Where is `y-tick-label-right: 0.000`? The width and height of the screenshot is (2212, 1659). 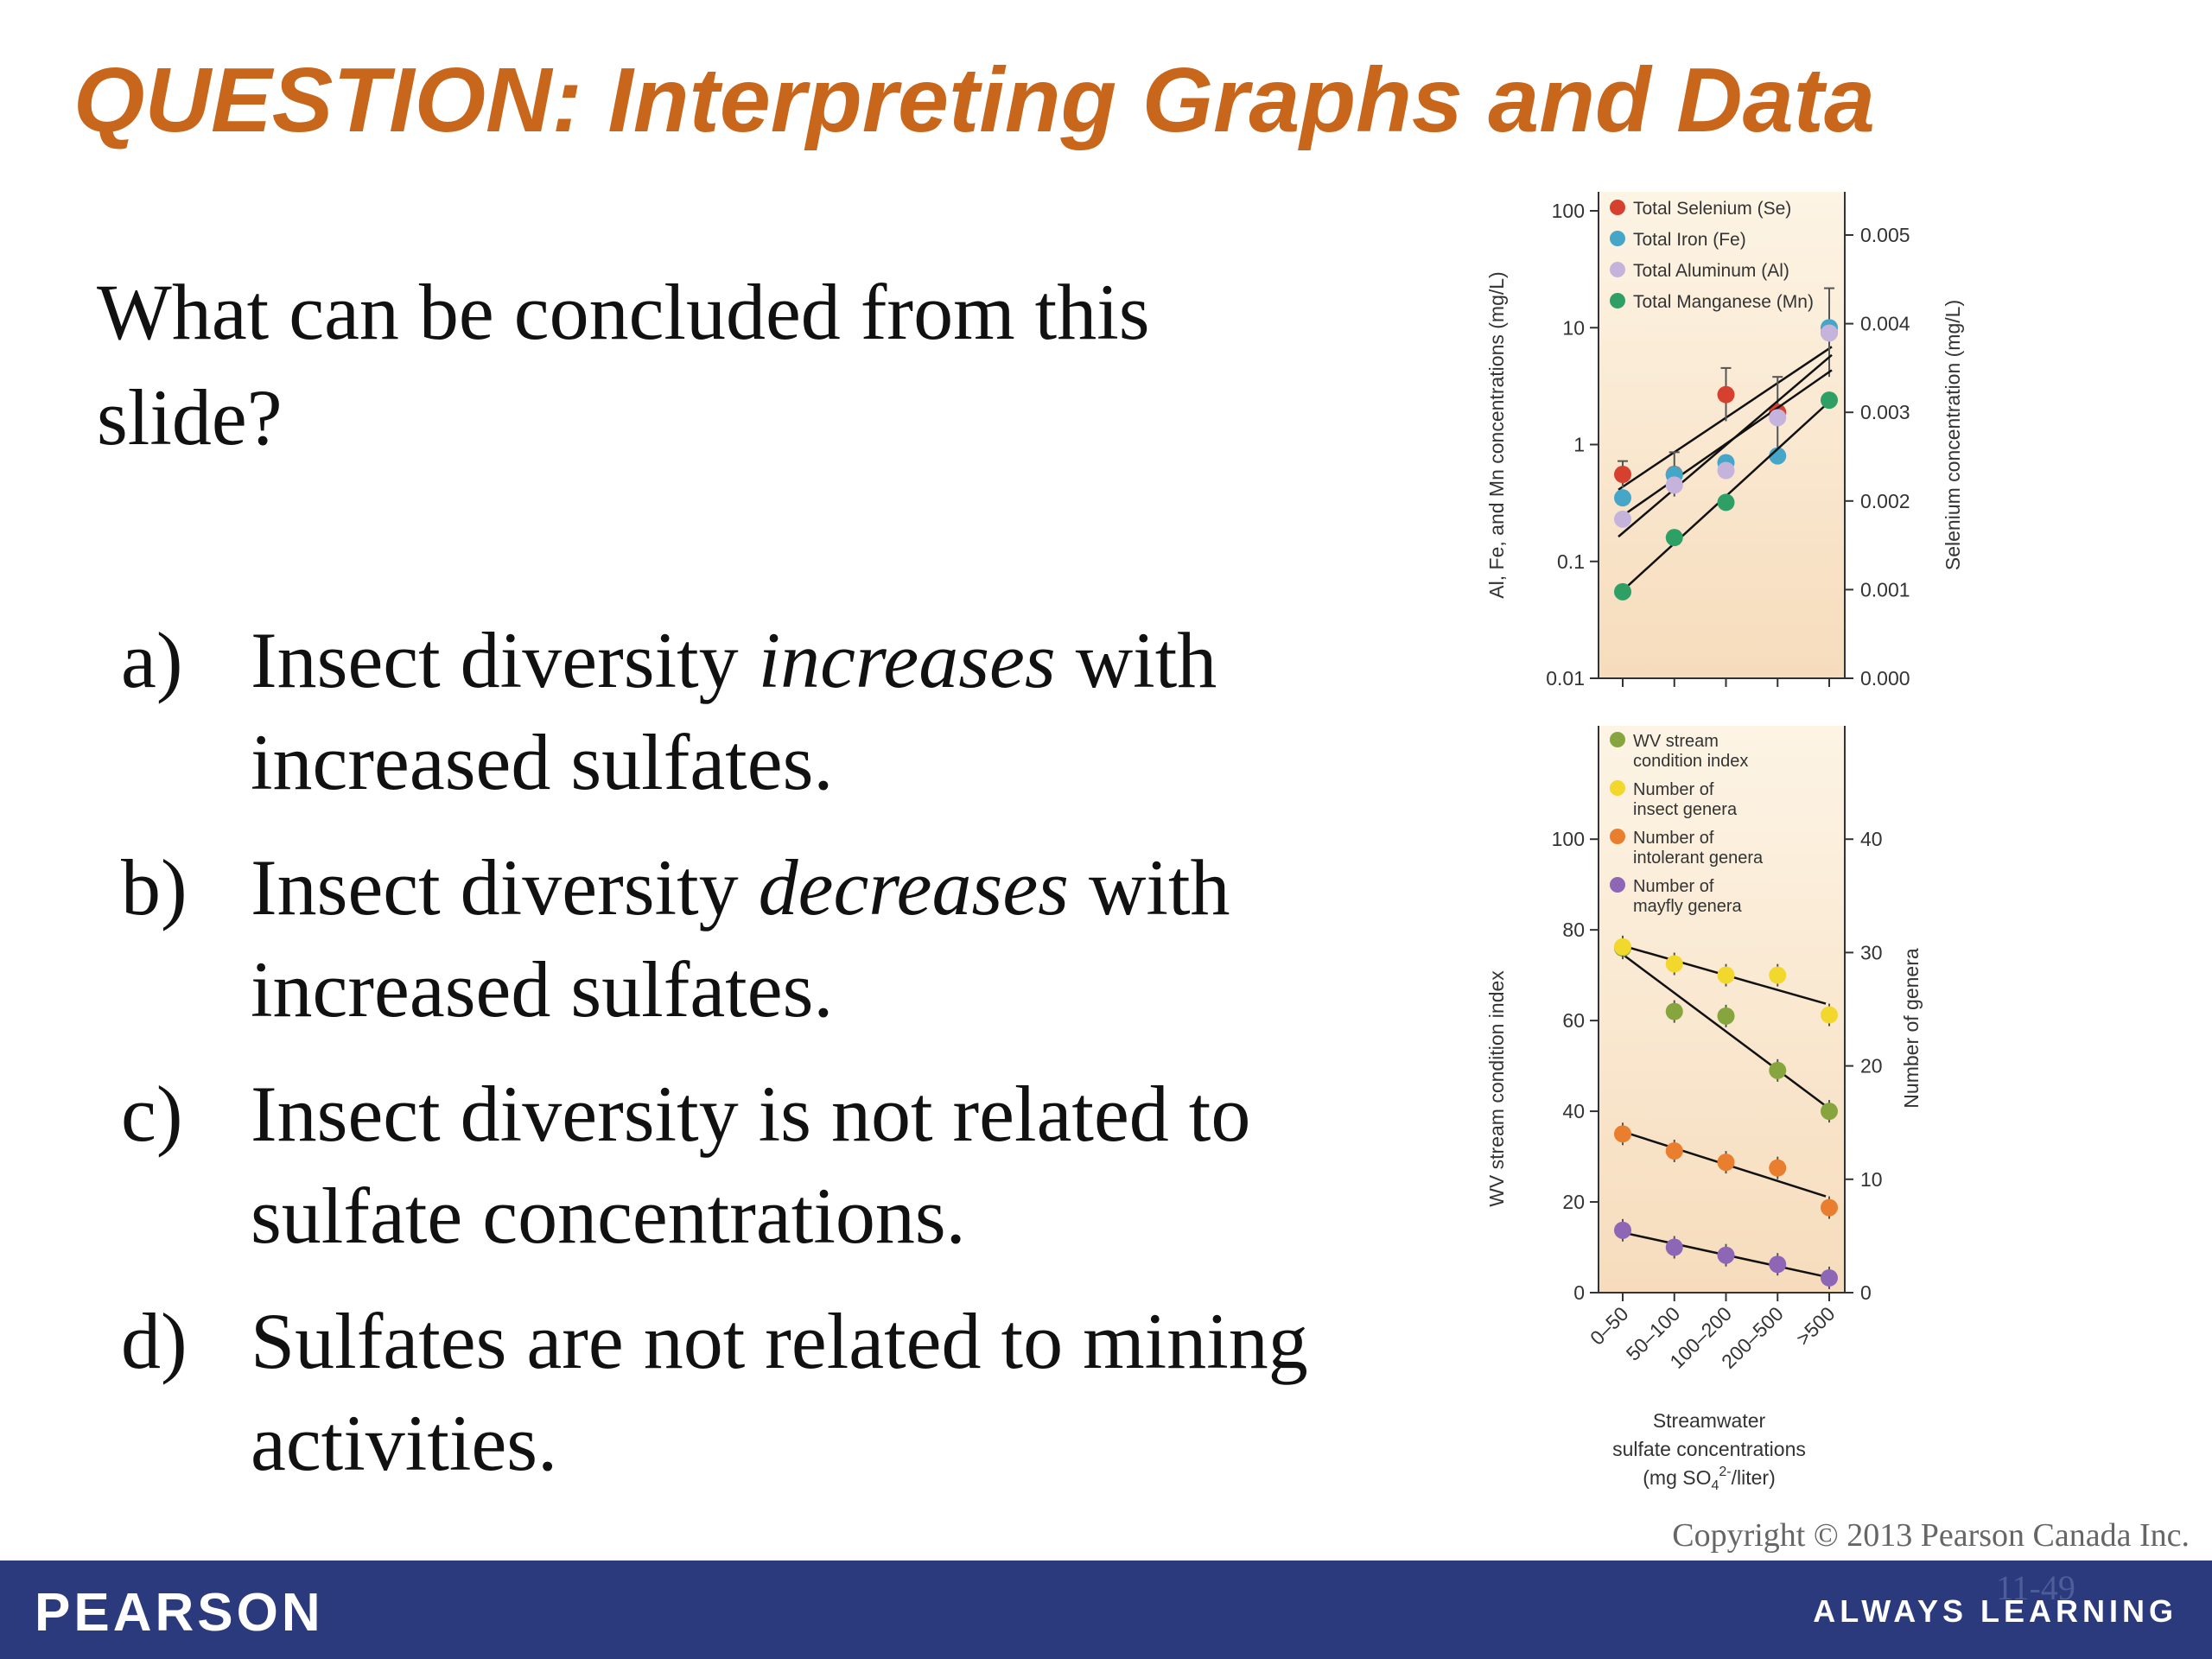
y-tick-label-right: 0.000 is located at coordinates (1885, 678).